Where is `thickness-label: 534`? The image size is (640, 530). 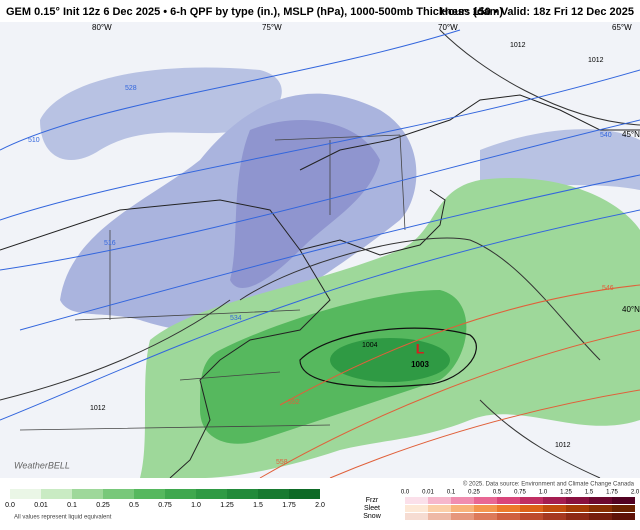 thickness-label: 534 is located at coordinates (236, 318).